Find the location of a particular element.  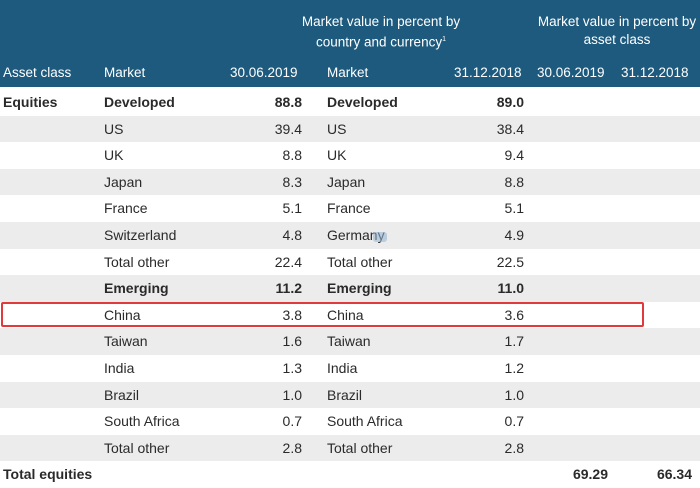

cell-value-2: 8.8 is located at coordinates (514, 181).